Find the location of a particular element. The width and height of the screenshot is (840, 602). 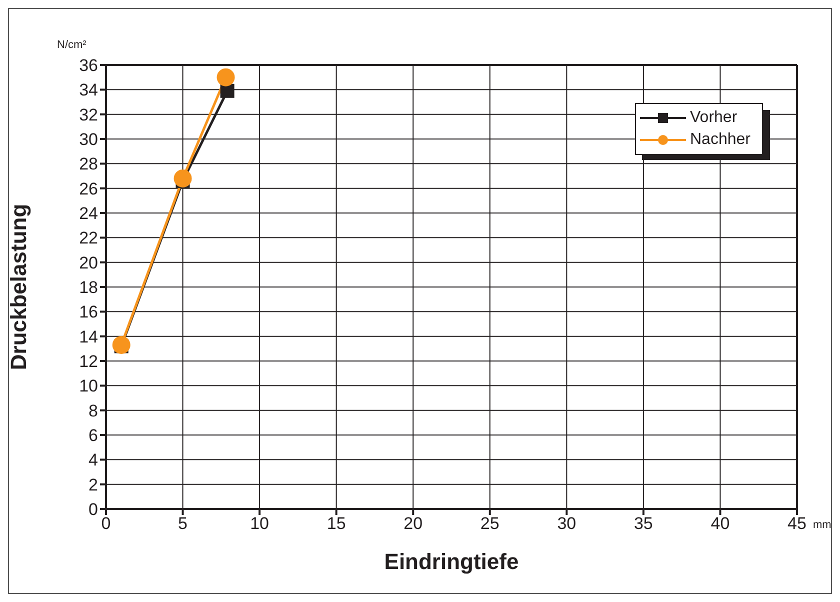

x-tick-label: 30 is located at coordinates (566, 524).